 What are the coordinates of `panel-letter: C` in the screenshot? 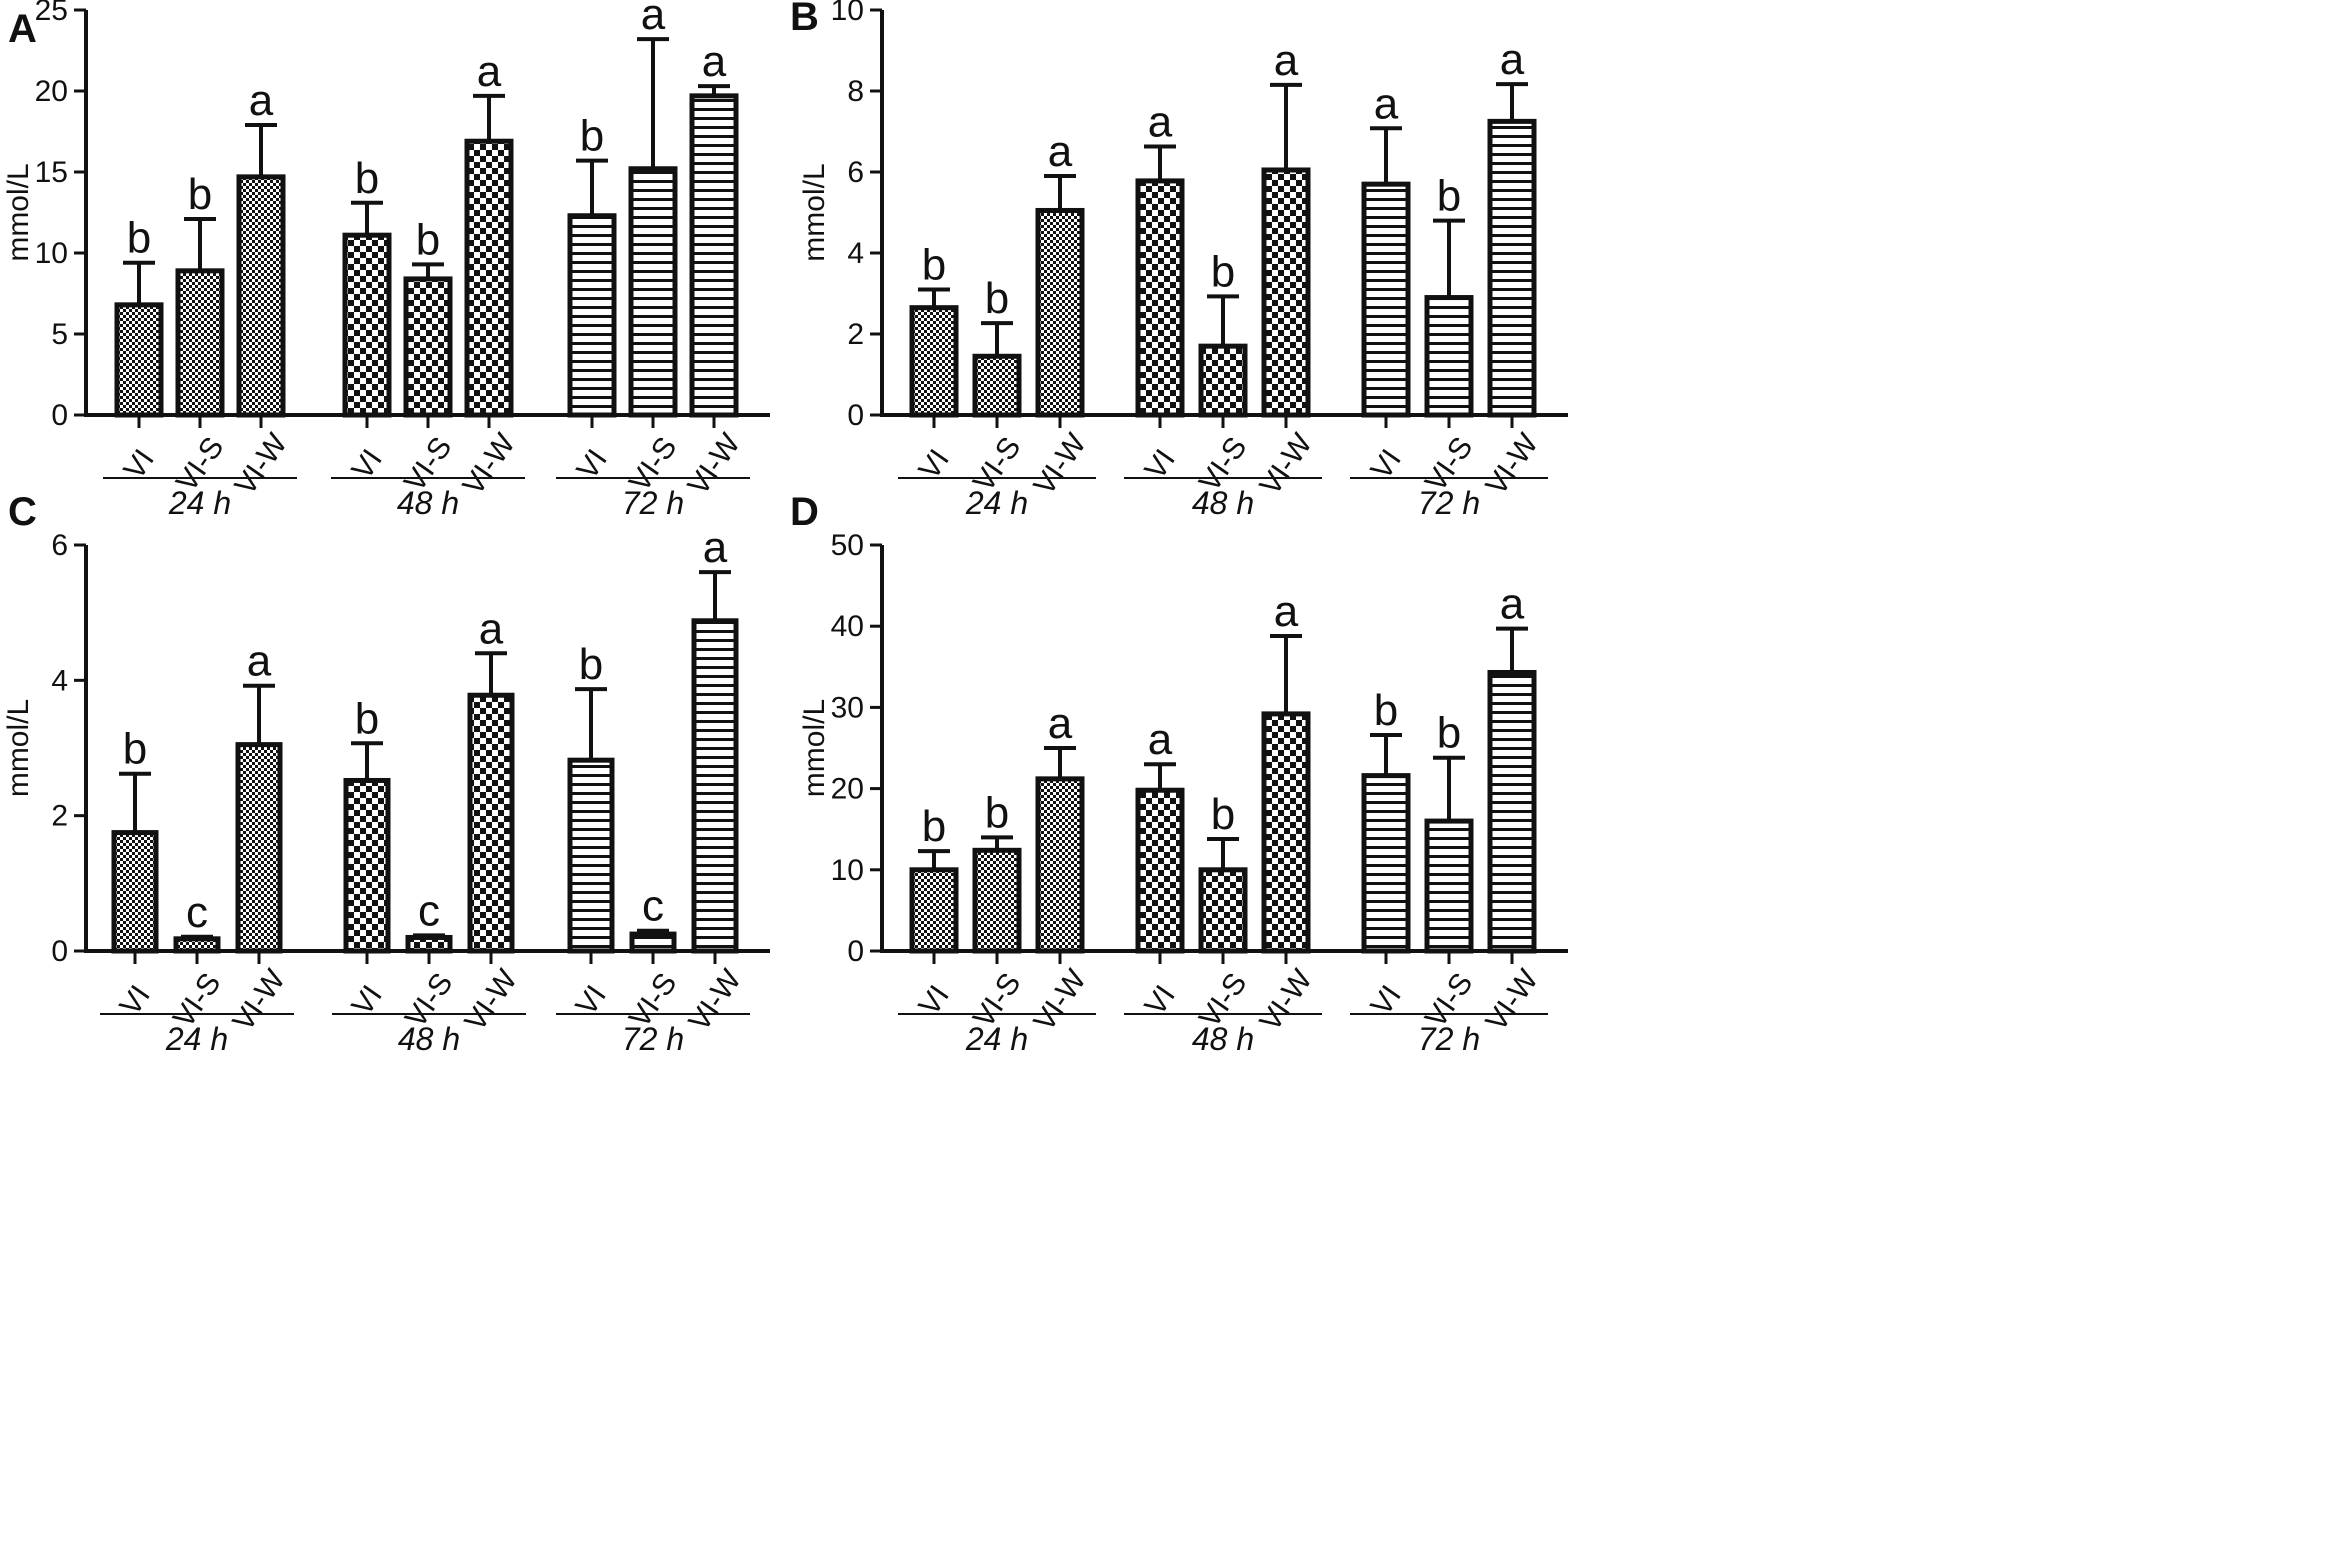 It's located at (22, 512).